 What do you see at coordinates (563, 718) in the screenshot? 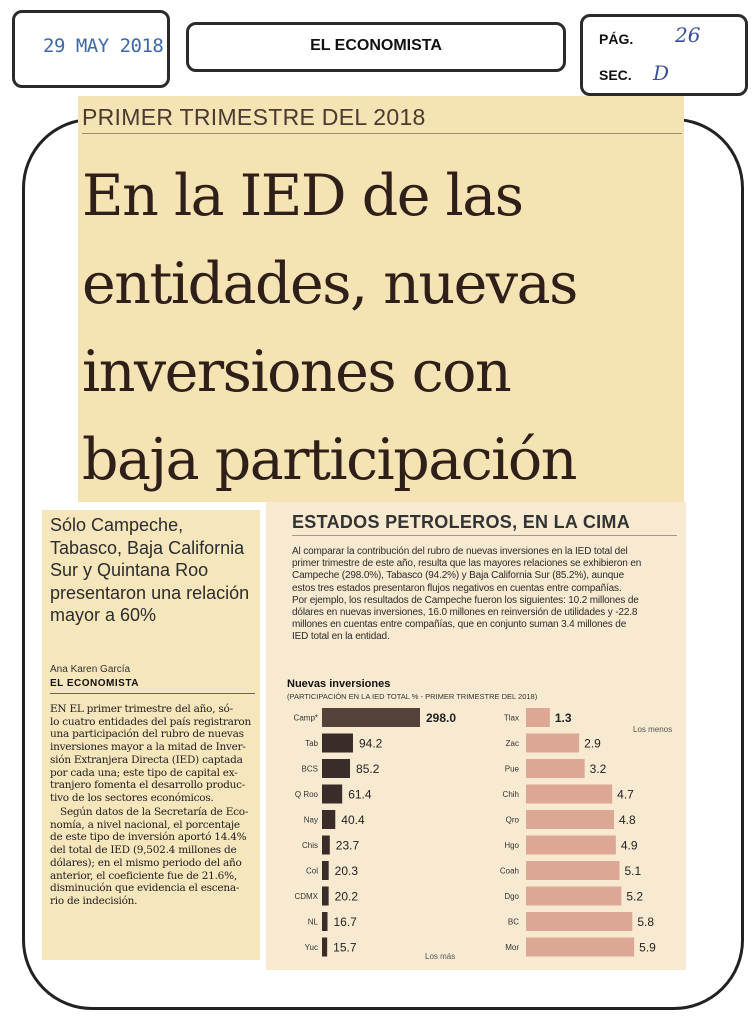
I see `value-label: 1.3` at bounding box center [563, 718].